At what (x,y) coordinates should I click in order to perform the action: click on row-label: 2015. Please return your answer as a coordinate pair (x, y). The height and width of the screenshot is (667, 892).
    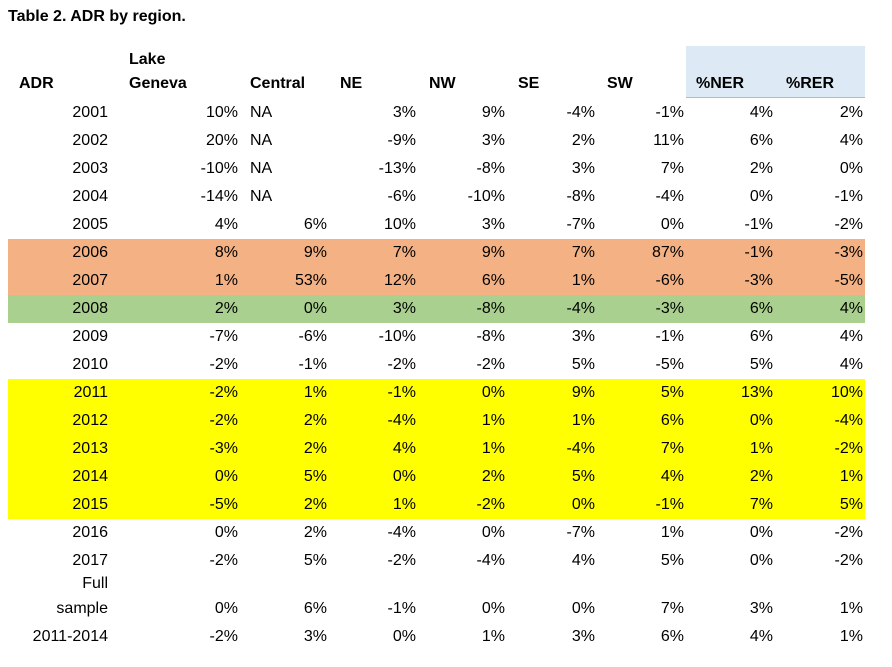
    Looking at the image, I should click on (90, 504).